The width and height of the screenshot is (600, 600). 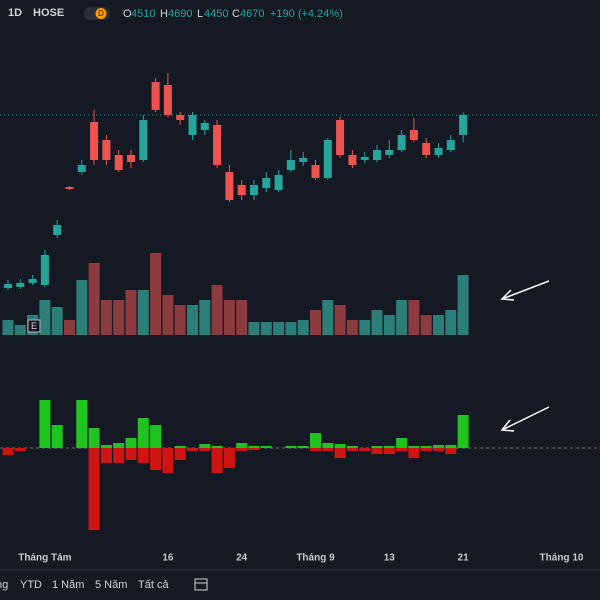 What do you see at coordinates (390, 558) in the screenshot?
I see `x-tick-label: 13` at bounding box center [390, 558].